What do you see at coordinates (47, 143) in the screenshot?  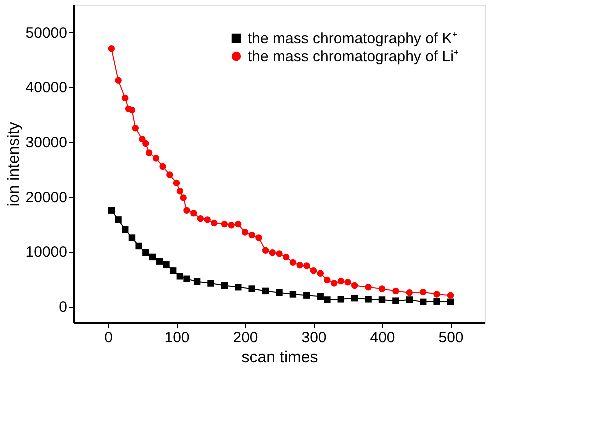 I see `y-tick-label: 30000` at bounding box center [47, 143].